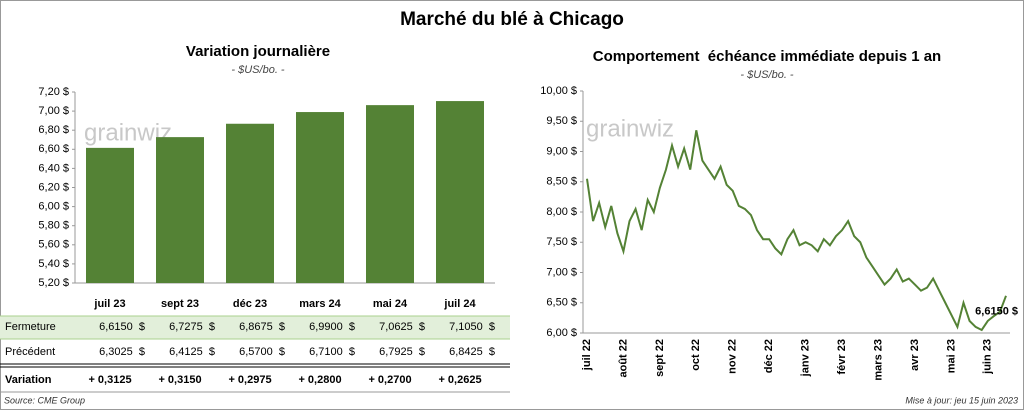 This screenshot has width=1024, height=410. I want to click on table-cell: 6,7100 $, so click(332, 352).